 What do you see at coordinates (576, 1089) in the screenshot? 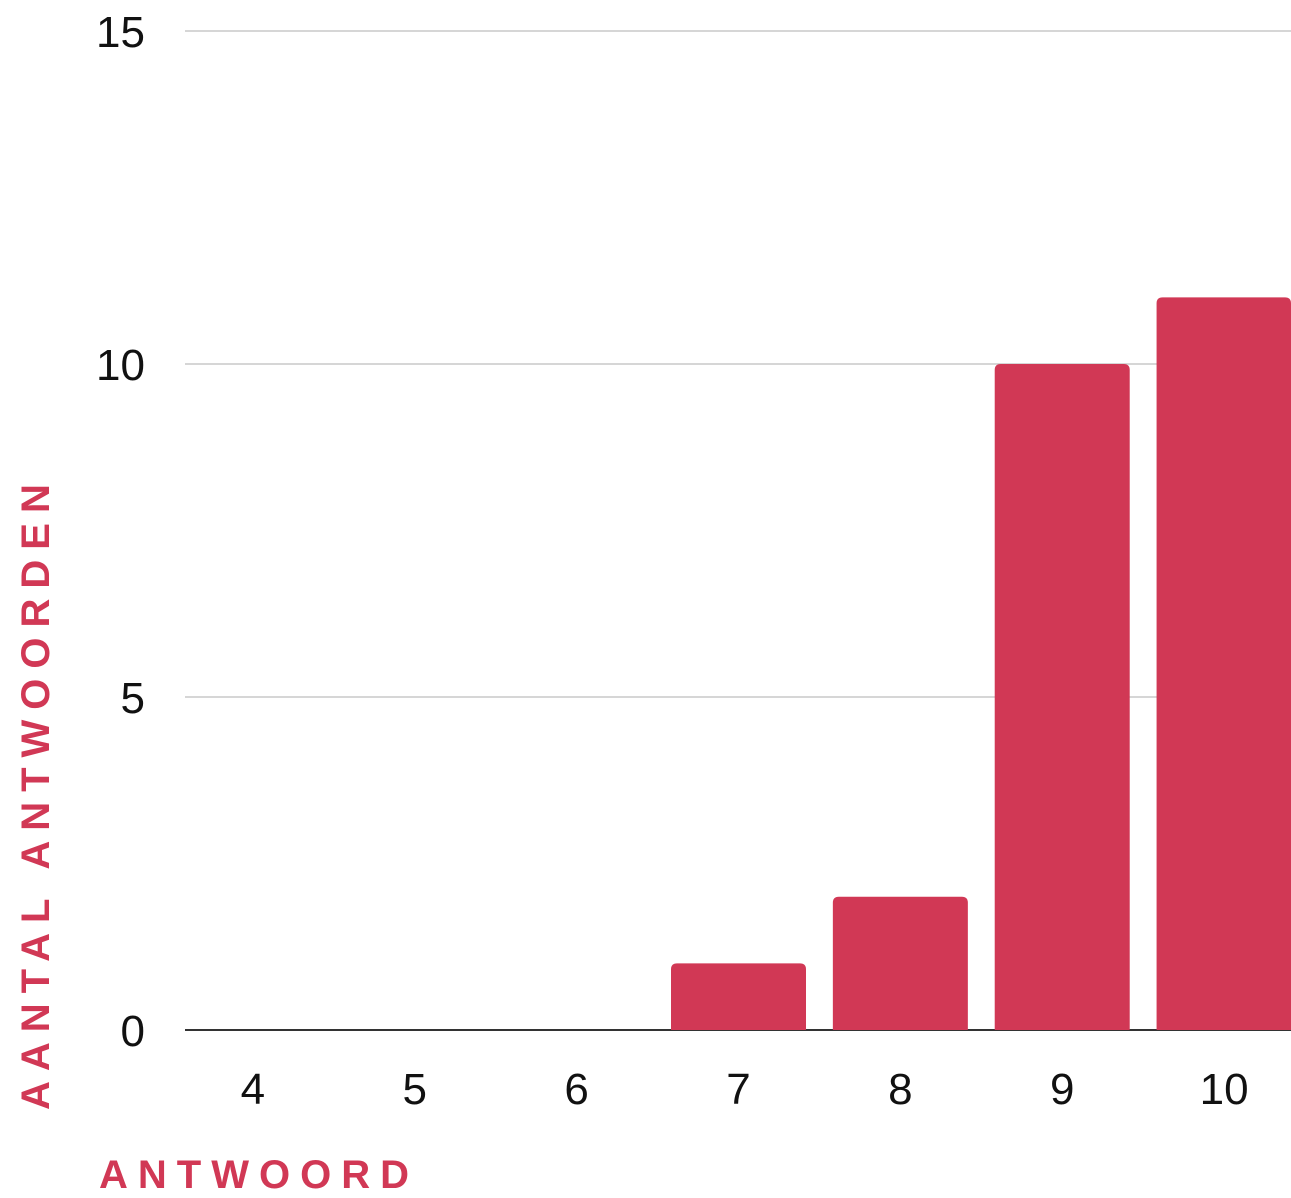
I see `x-tick-label: 6` at bounding box center [576, 1089].